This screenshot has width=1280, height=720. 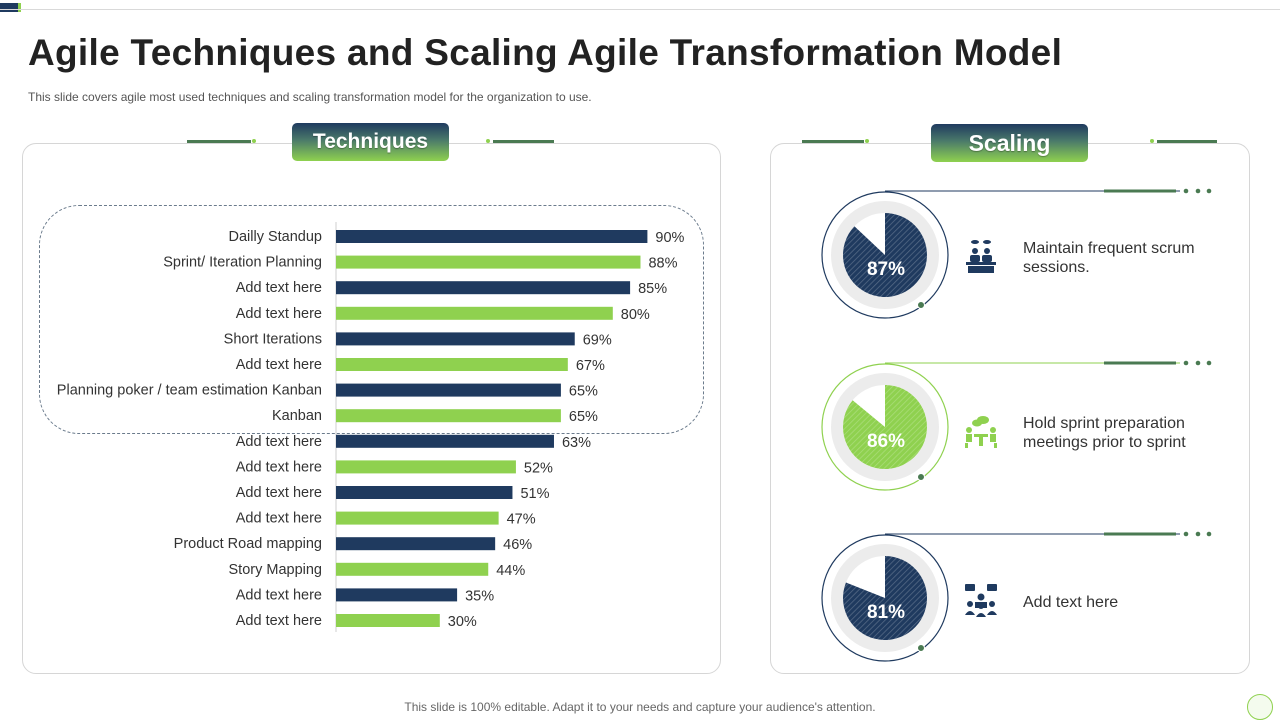 What do you see at coordinates (576, 443) in the screenshot?
I see `value-label-9: 63%` at bounding box center [576, 443].